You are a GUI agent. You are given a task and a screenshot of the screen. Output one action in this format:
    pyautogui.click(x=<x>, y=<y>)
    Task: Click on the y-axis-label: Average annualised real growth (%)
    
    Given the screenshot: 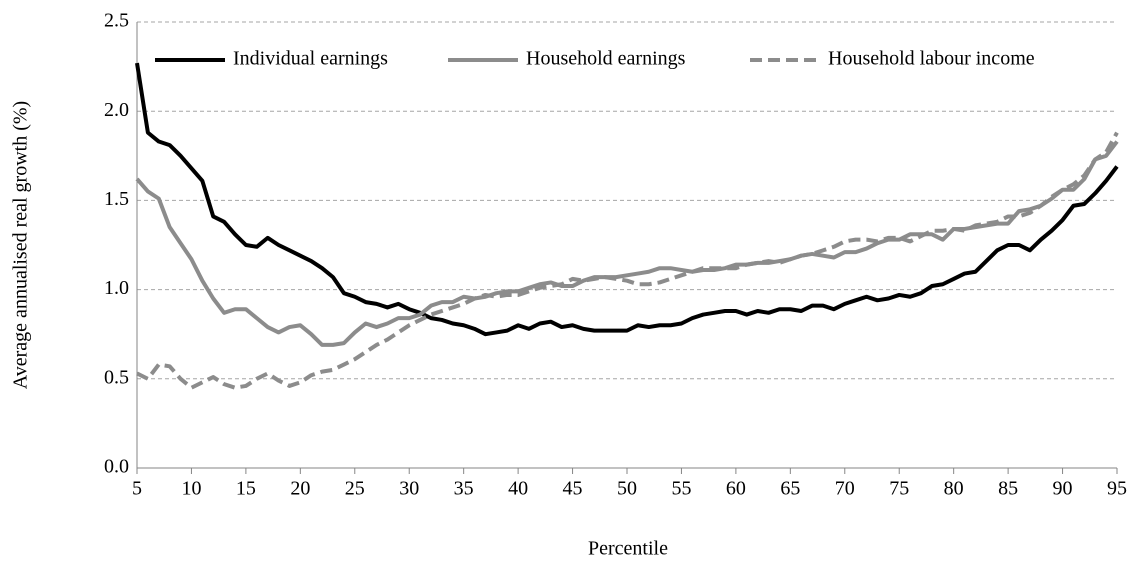 What is the action you would take?
    pyautogui.click(x=21, y=245)
    